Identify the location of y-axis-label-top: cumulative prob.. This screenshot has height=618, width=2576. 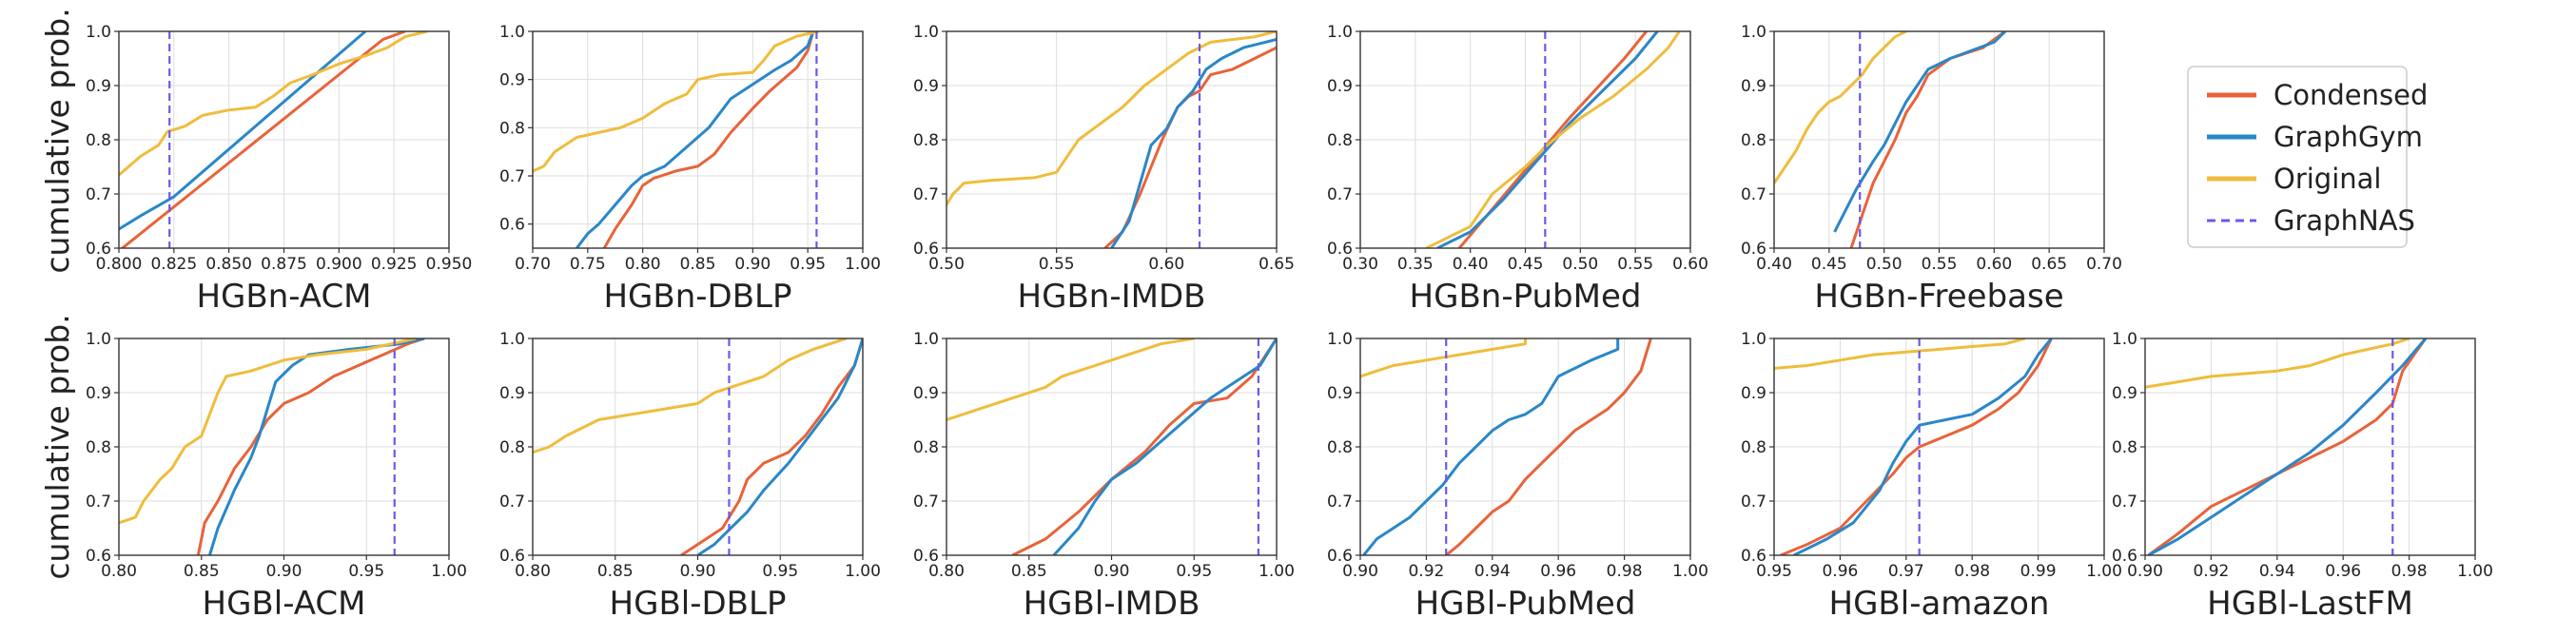
(58, 140).